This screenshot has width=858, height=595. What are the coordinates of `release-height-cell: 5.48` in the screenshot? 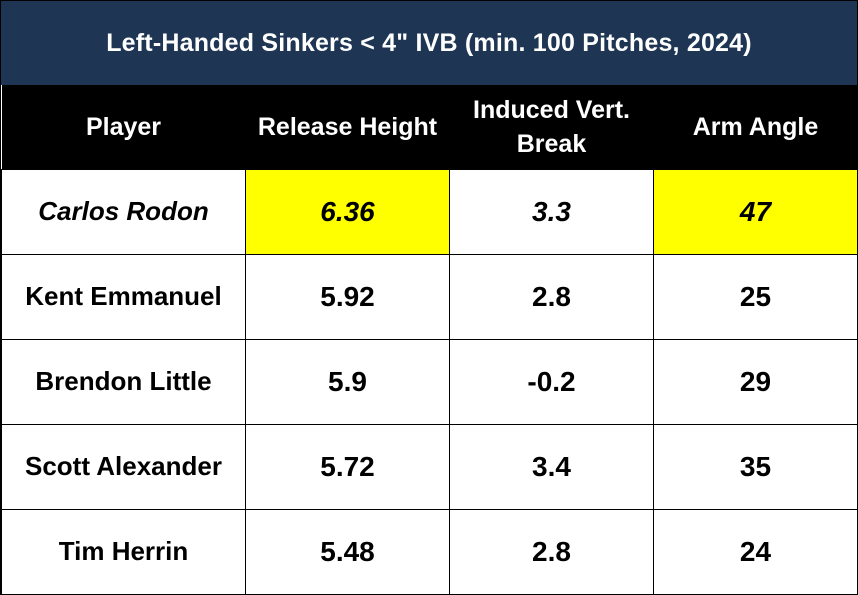 It's located at (347, 551).